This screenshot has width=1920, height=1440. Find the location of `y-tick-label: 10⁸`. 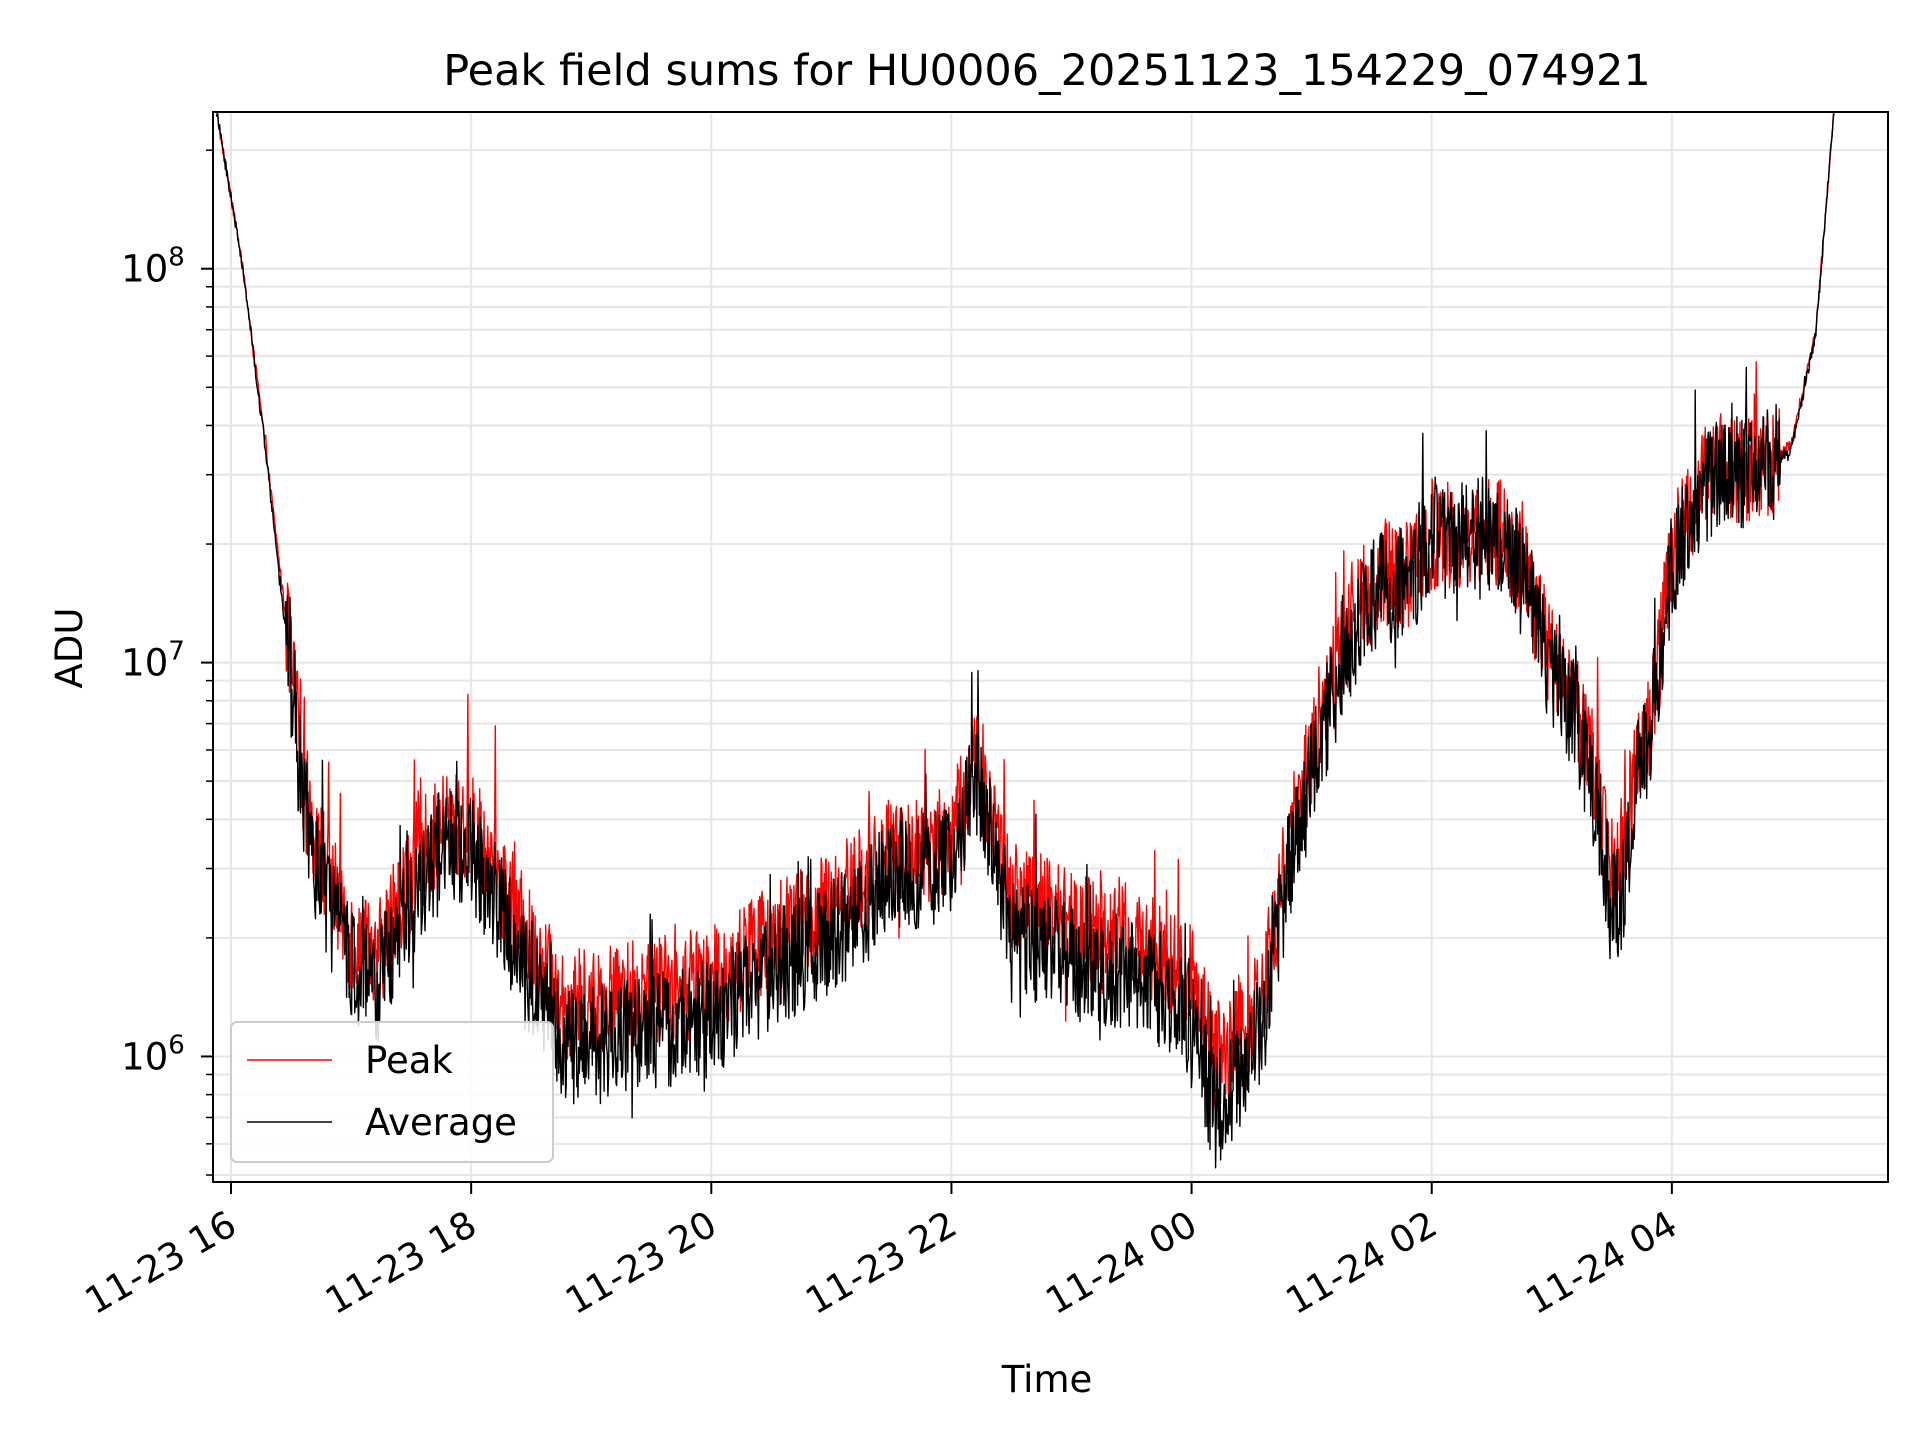

y-tick-label: 10⁸ is located at coordinates (153, 267).